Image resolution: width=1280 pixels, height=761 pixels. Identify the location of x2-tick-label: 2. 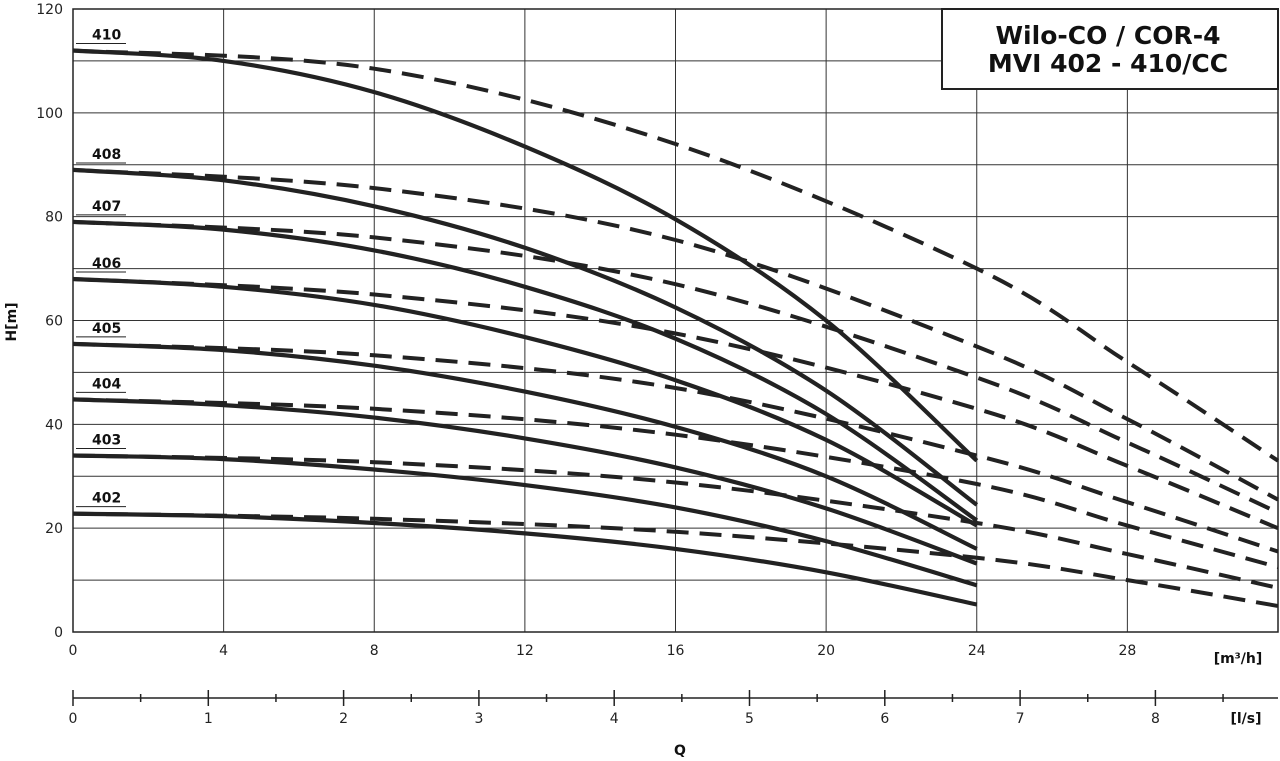
(343, 719).